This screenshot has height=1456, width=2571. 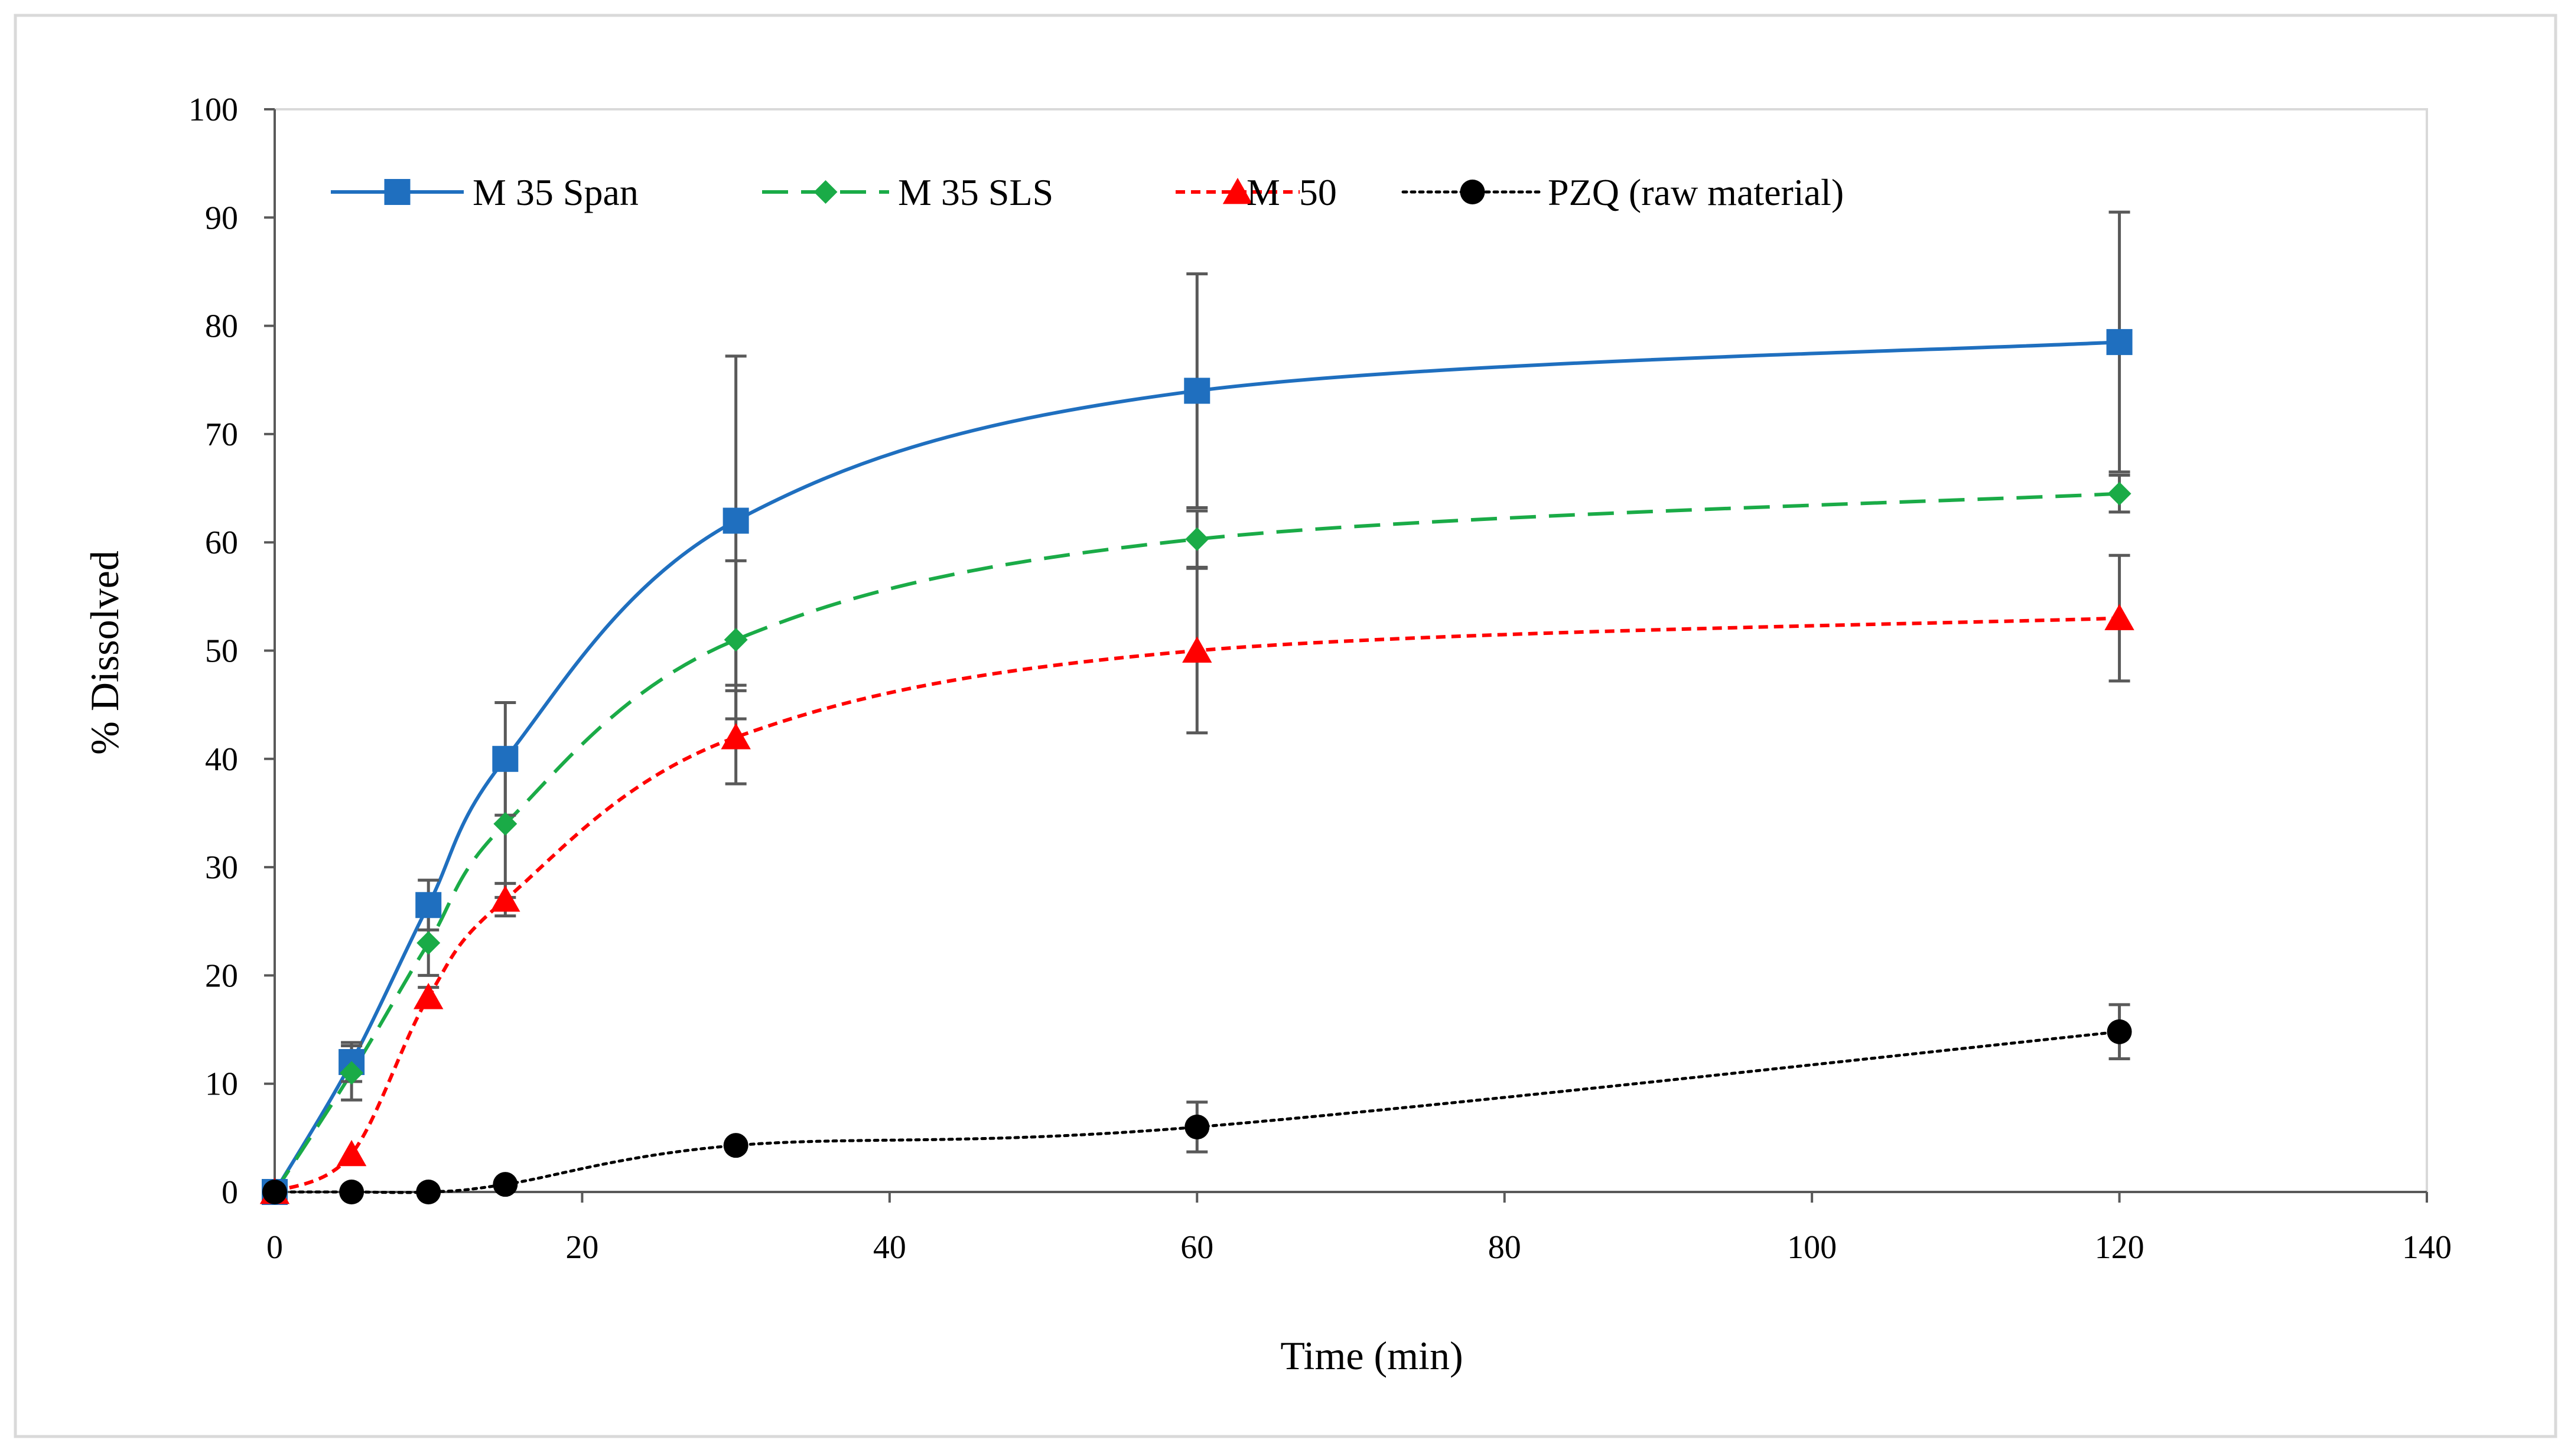 What do you see at coordinates (1371, 1355) in the screenshot?
I see `x-axis-title: Time (min)` at bounding box center [1371, 1355].